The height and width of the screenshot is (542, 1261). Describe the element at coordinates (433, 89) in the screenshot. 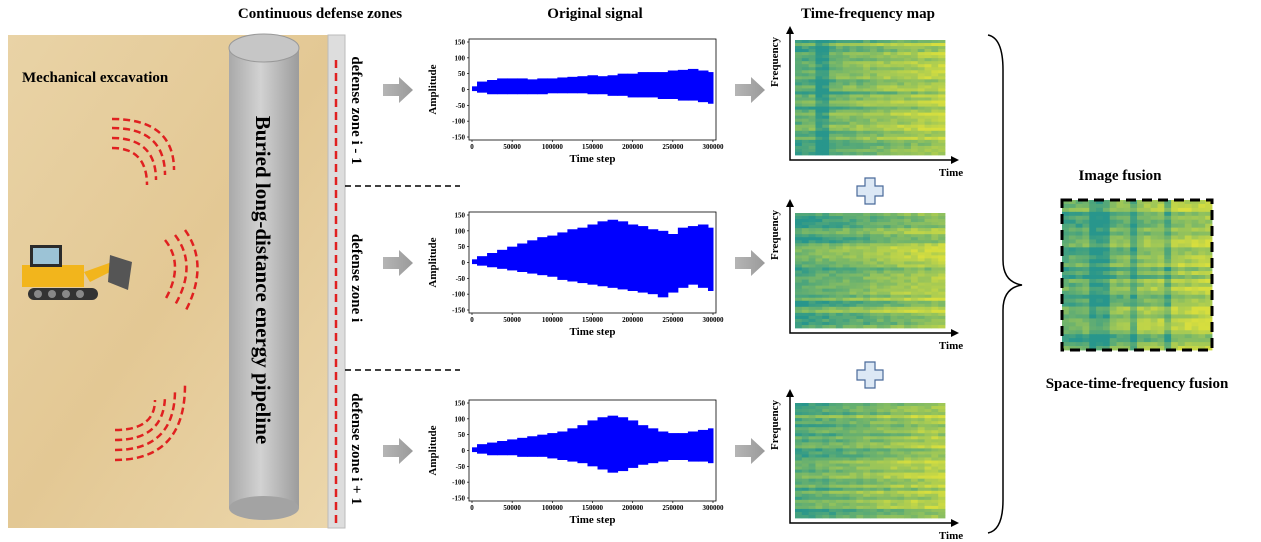

I see `y-axis-label: Amplitude` at that location.